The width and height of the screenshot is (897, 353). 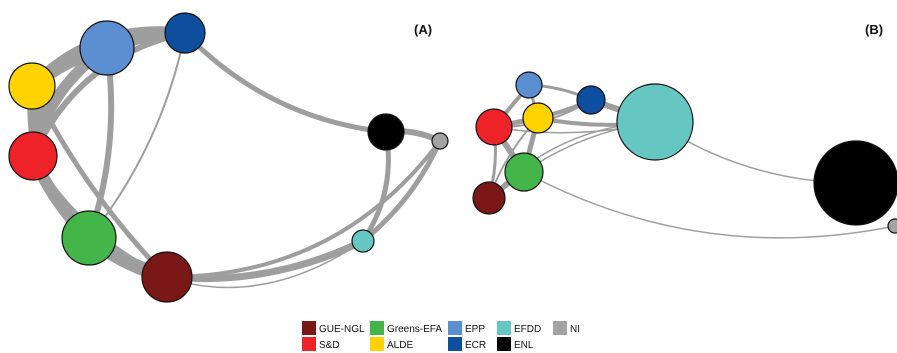 What do you see at coordinates (489, 198) in the screenshot?
I see `panel-b-node-gue` at bounding box center [489, 198].